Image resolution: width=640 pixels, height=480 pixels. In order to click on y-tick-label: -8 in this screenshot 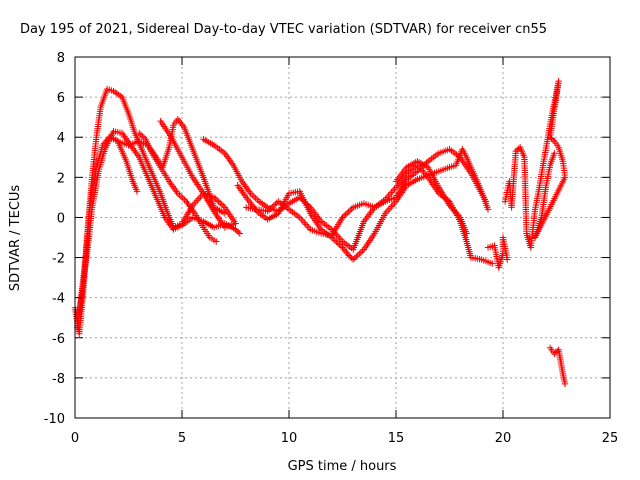, I will do `click(58, 379)`.